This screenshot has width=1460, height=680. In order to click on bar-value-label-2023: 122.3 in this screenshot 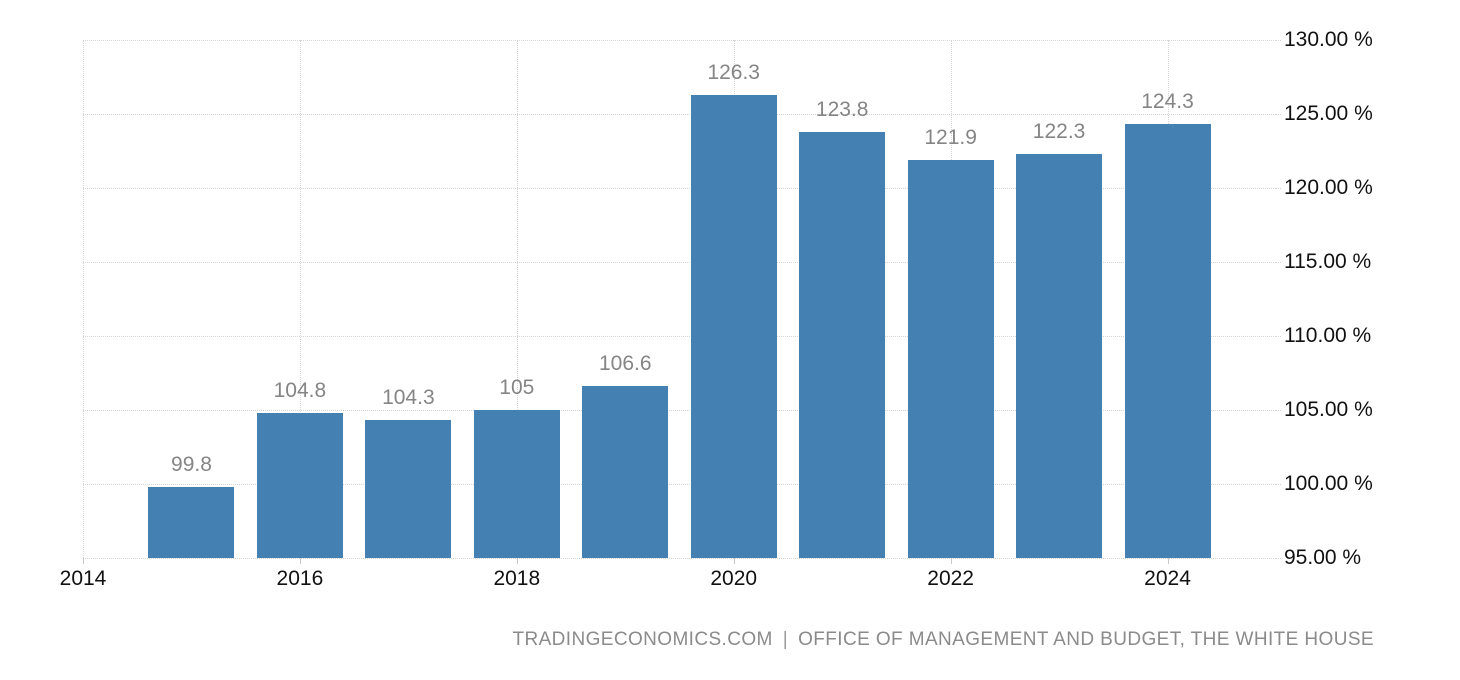, I will do `click(1059, 131)`.